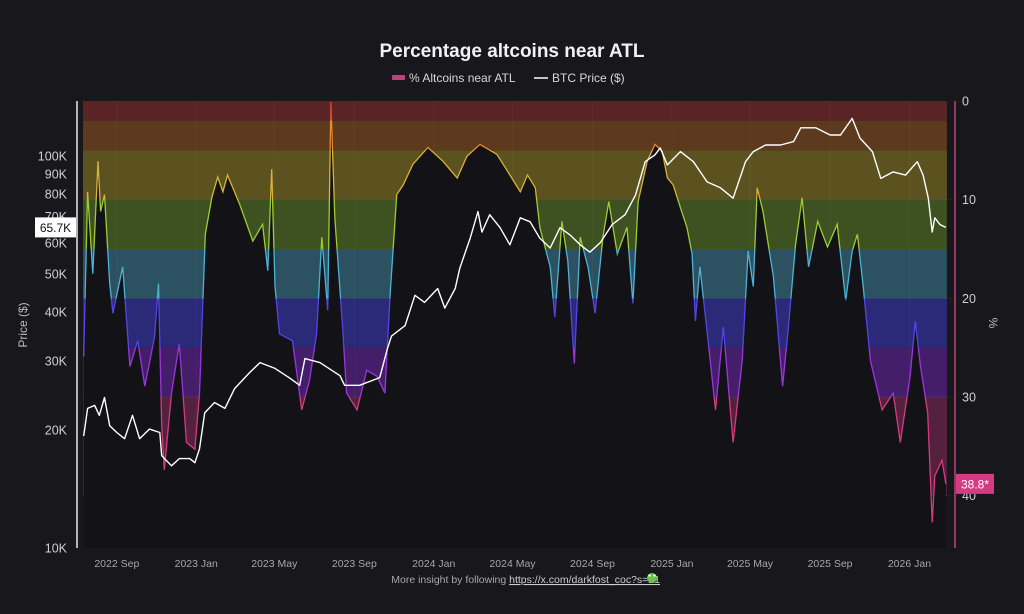  I want to click on legend-label-altcoins: % Altcoins near ATL, so click(462, 78).